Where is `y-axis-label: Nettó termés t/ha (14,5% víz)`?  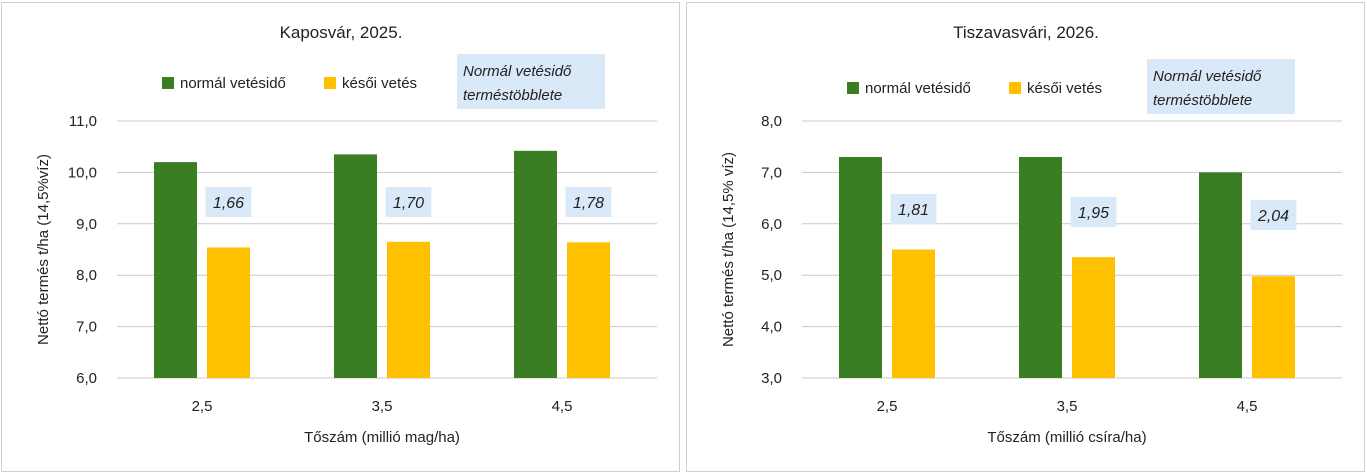 y-axis-label: Nettó termés t/ha (14,5% víz) is located at coordinates (728, 249).